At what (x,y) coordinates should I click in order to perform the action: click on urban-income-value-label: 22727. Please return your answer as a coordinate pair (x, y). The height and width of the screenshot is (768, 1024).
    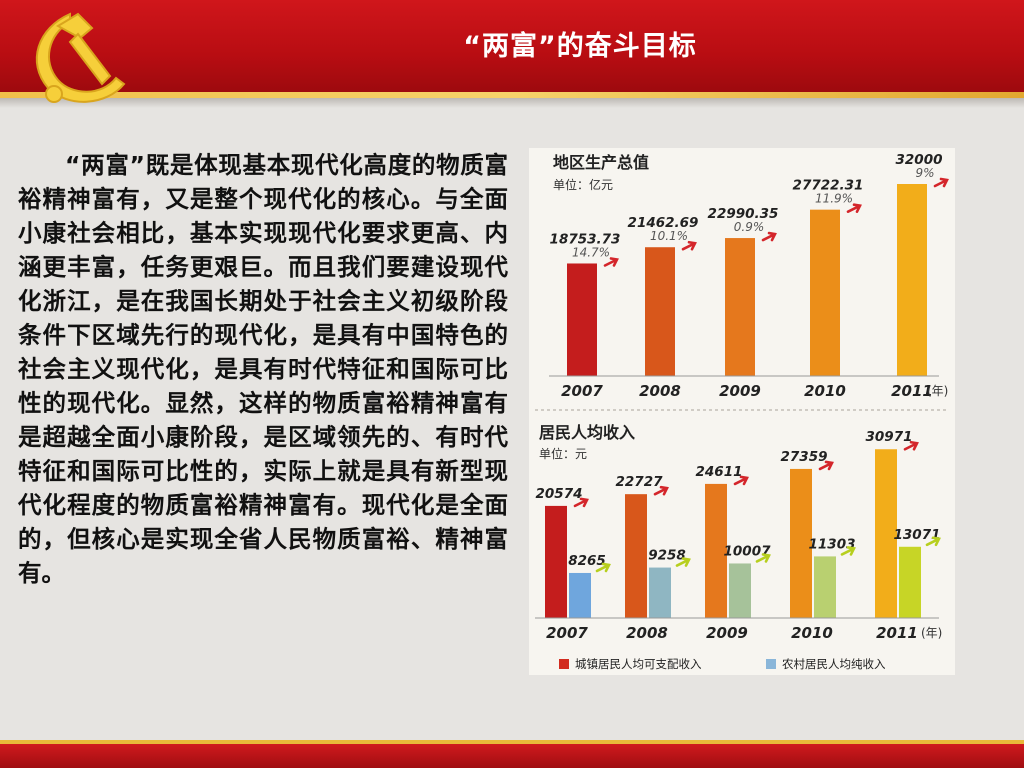
    Looking at the image, I should click on (640, 482).